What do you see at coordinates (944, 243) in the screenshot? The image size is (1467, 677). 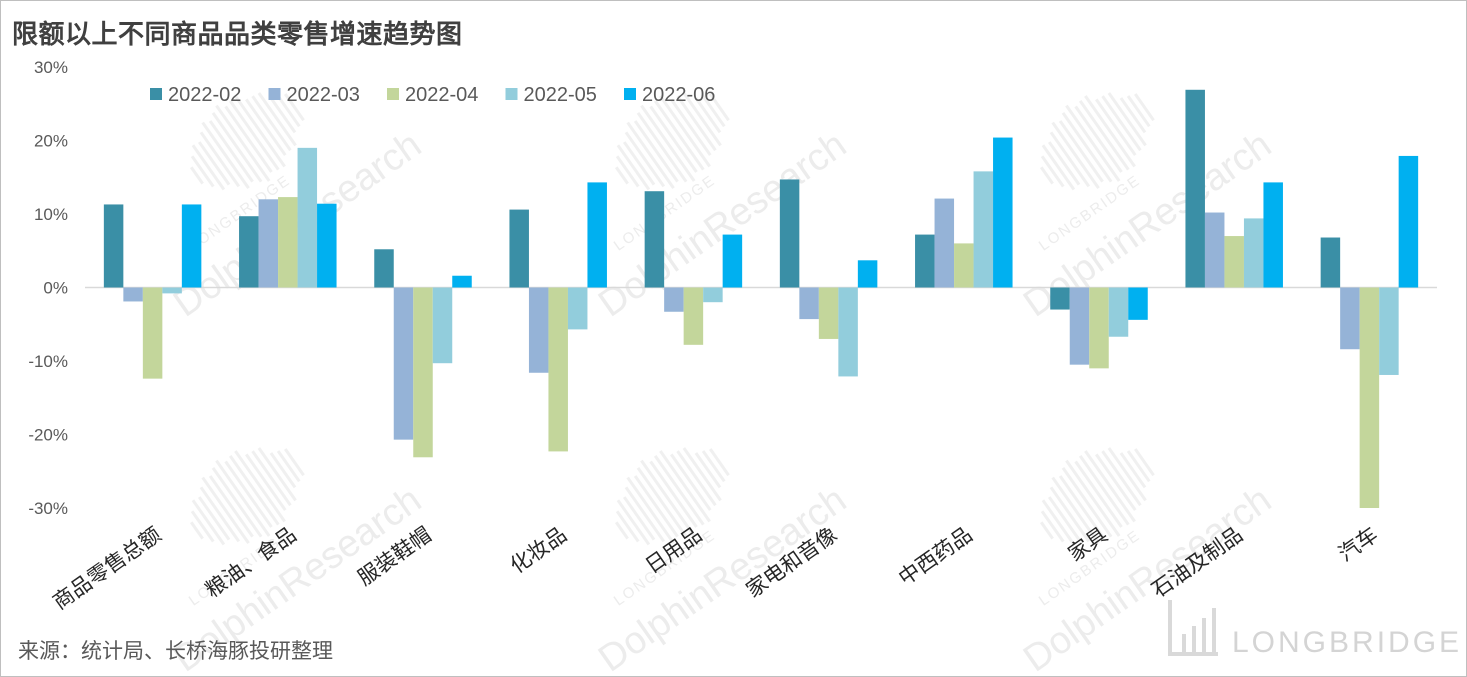 I see `bar-2022-03-中西药品` at bounding box center [944, 243].